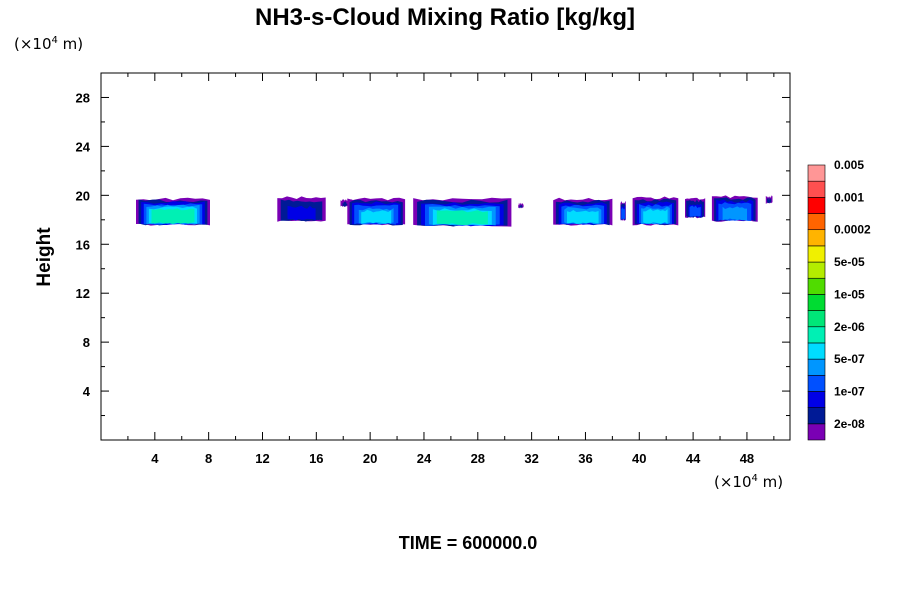 This screenshot has width=900, height=600. Describe the element at coordinates (468, 543) in the screenshot. I see `time-label: TIME = 600000.0` at that location.